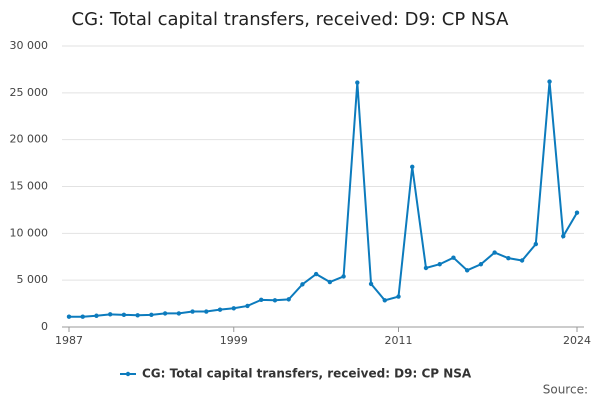  Describe the element at coordinates (29, 92) in the screenshot. I see `y-tick-label: 25 000` at that location.